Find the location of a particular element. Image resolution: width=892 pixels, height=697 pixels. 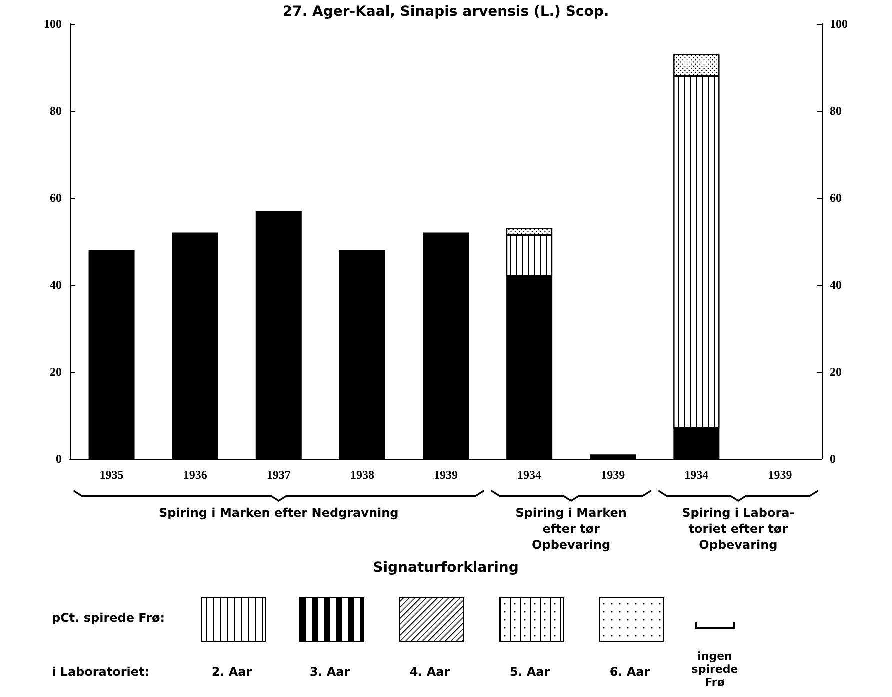

y-tick-label: 40 is located at coordinates (56, 285).